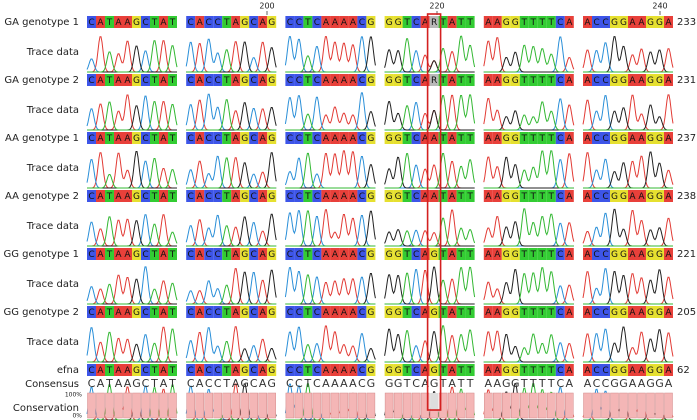 This screenshot has height=420, width=697. Describe the element at coordinates (116, 255) in the screenshot. I see `sequence: CATAAGCTAT` at that location.